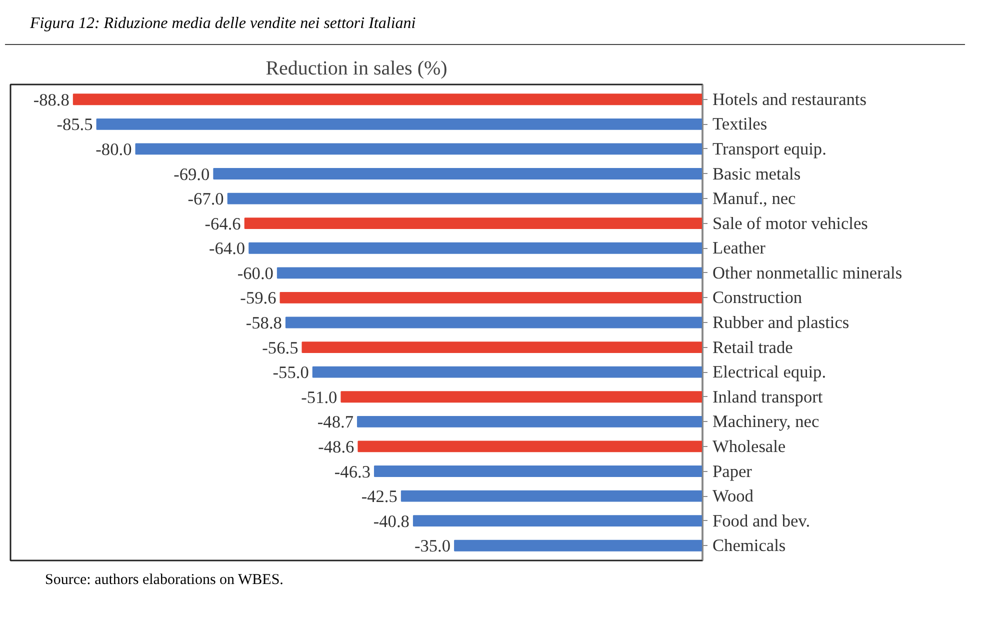  Describe the element at coordinates (767, 396) in the screenshot. I see `y-tick-label: Inland transport` at that location.